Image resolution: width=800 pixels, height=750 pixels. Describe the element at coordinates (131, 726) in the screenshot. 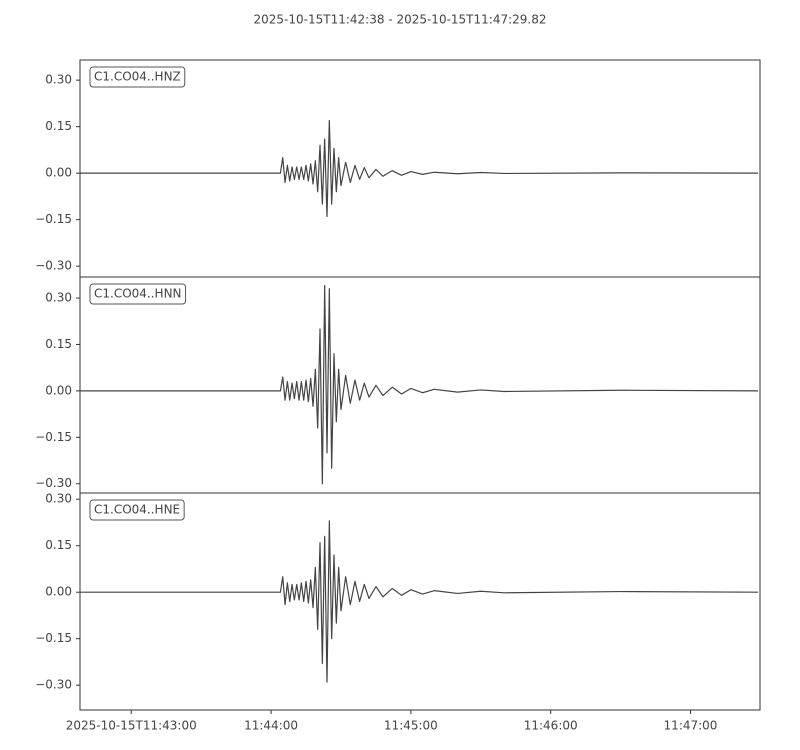

I see `x-tick-label: 2025-10-15T11:43:00` at that location.